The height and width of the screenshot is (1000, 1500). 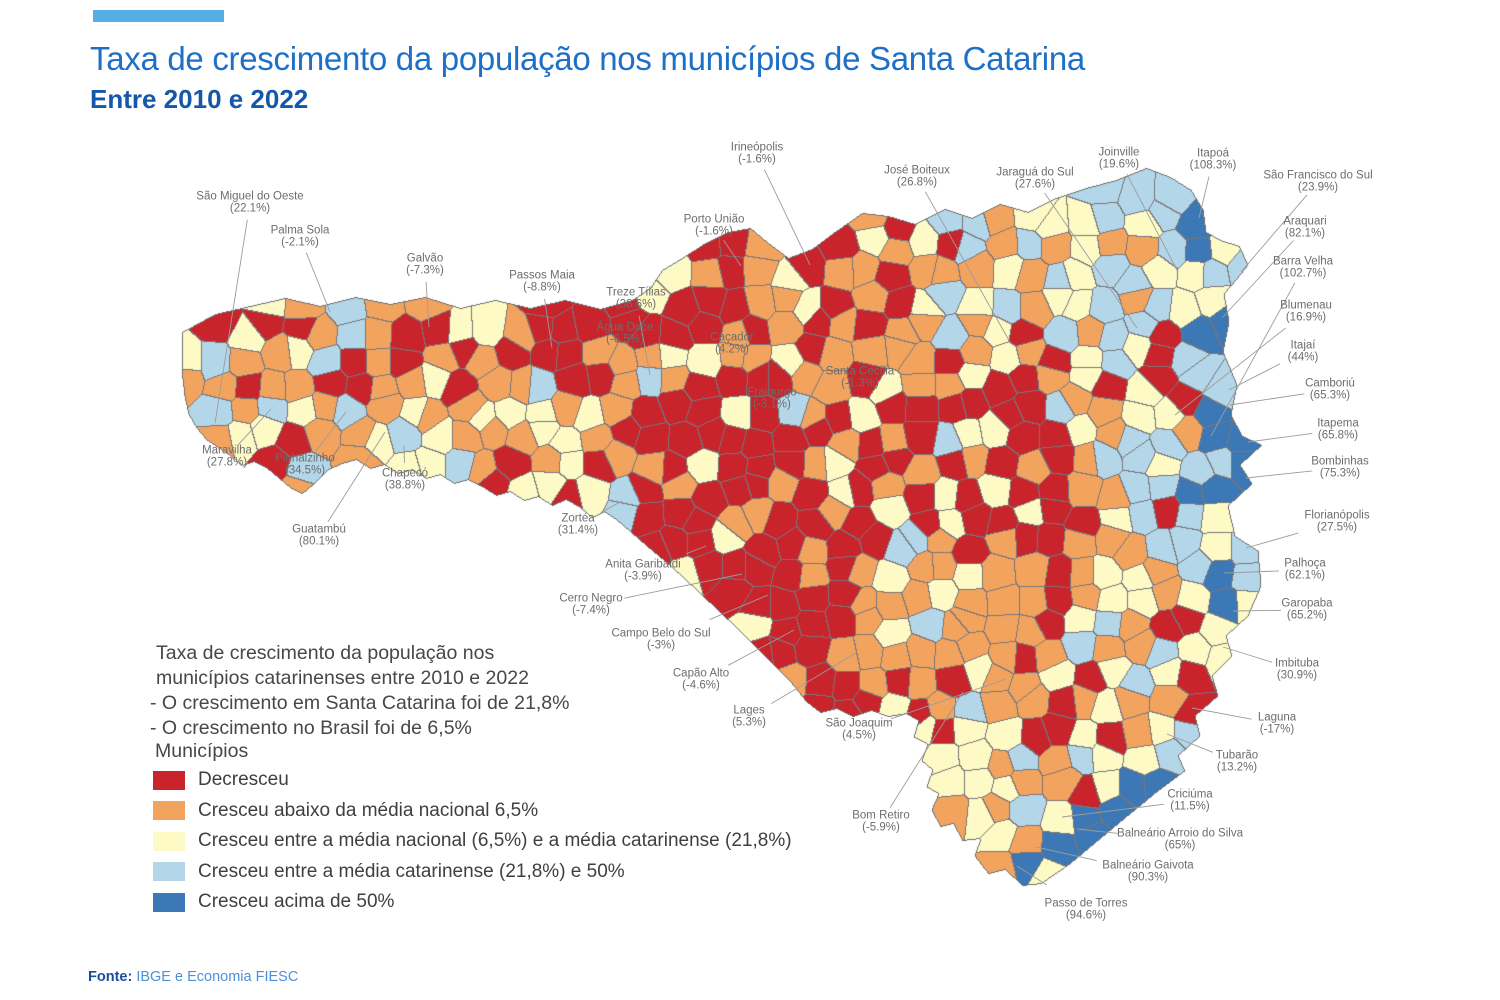 I want to click on legend-heading: Municípios, so click(x=202, y=751).